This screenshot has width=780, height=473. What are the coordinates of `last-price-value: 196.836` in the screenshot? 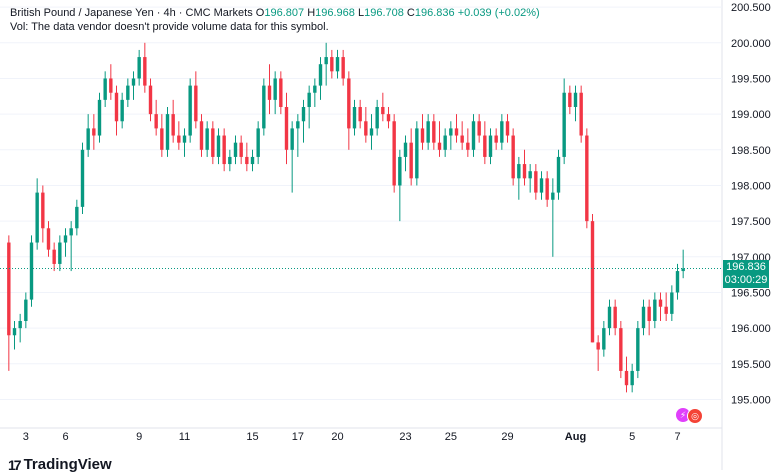 It's located at (746, 267).